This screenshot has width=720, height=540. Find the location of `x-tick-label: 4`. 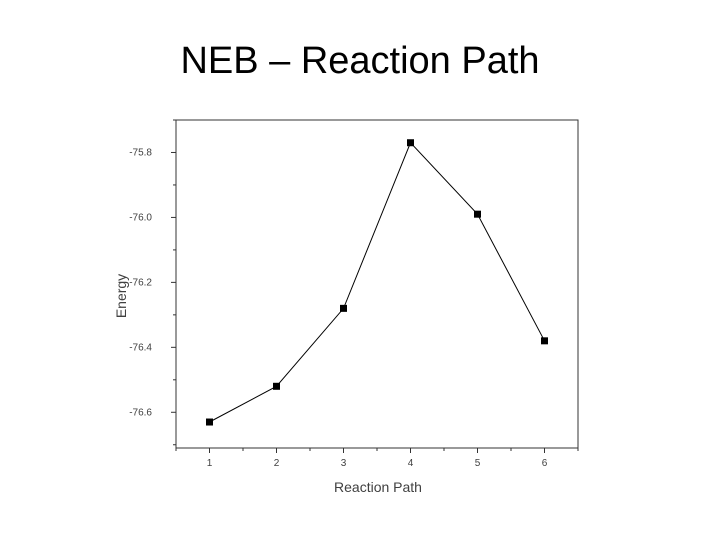

x-tick-label: 4 is located at coordinates (411, 463).